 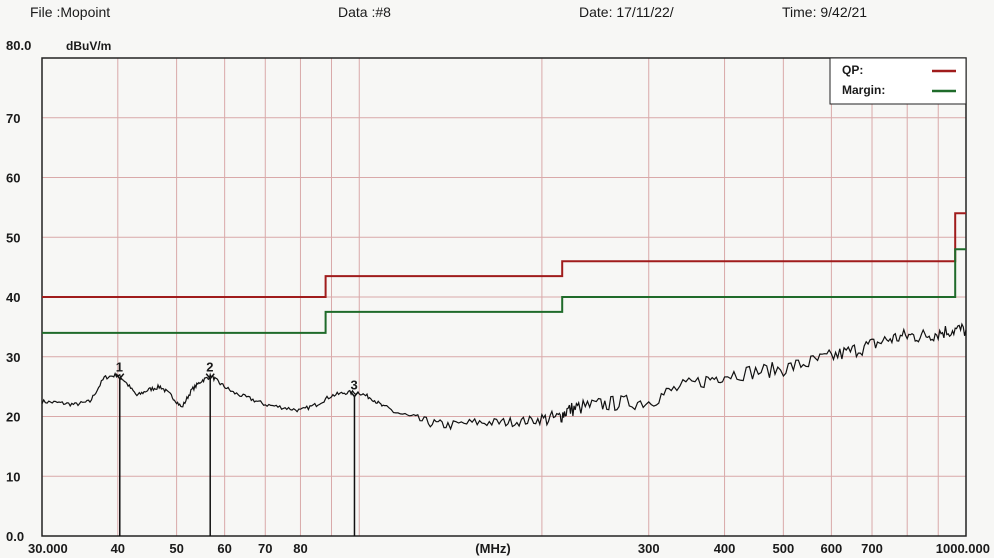 I want to click on y-axis-label: dBuV/m, so click(x=88, y=46).